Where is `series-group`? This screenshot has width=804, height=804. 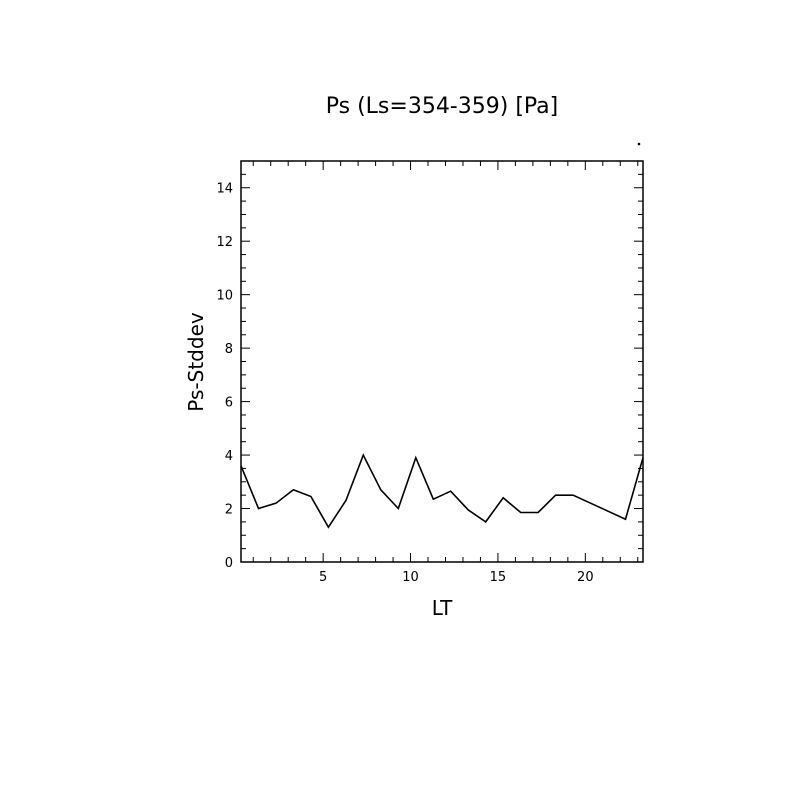
series-group is located at coordinates (442, 491).